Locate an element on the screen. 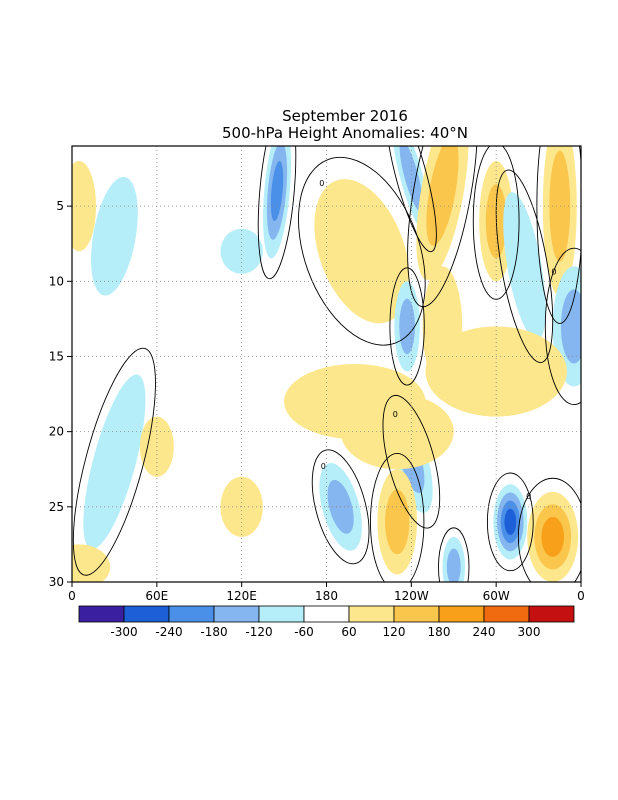 The image size is (618, 800). colorbar-label: -300 is located at coordinates (123, 632).